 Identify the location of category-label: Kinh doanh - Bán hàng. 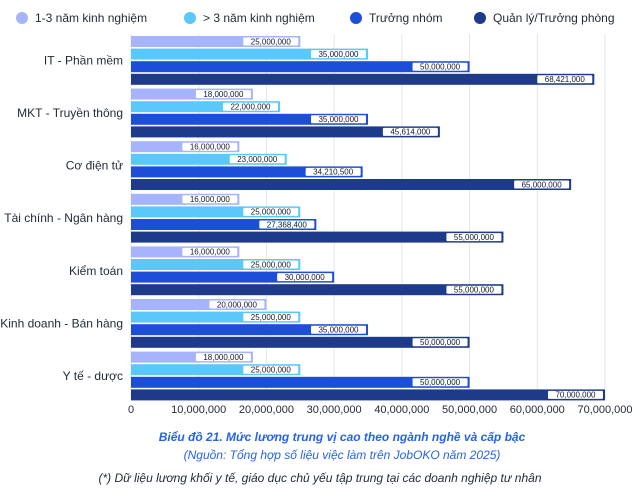
(61, 323).